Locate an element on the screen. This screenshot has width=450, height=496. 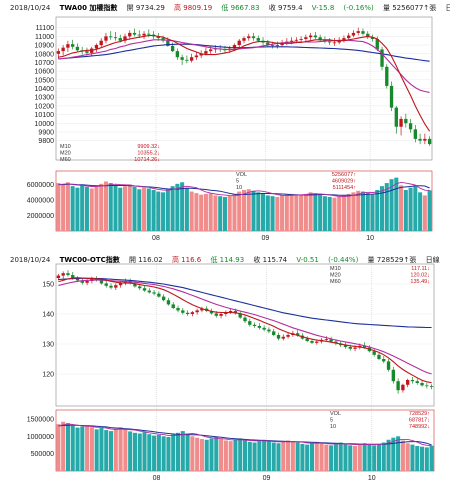
volume-ma5-line is located at coordinates (244, 189).